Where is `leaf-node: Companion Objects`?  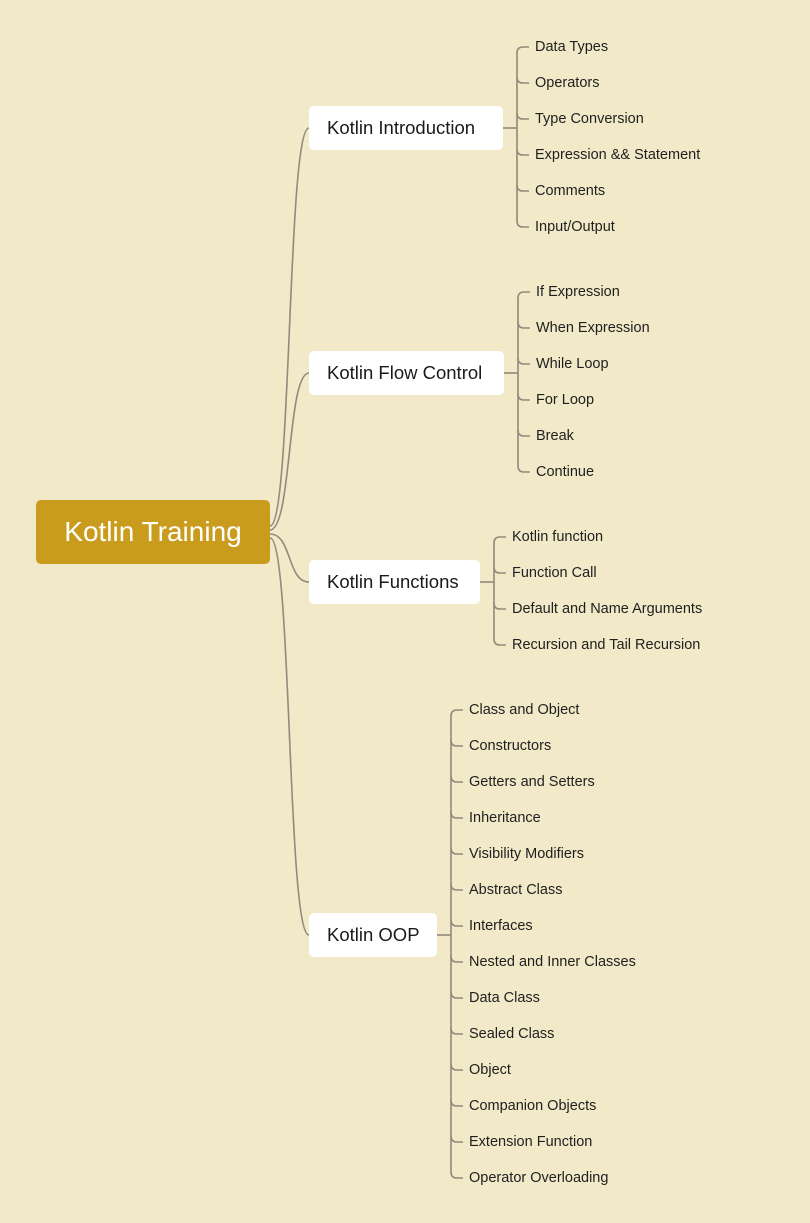
leaf-node: Companion Objects is located at coordinates (533, 1106).